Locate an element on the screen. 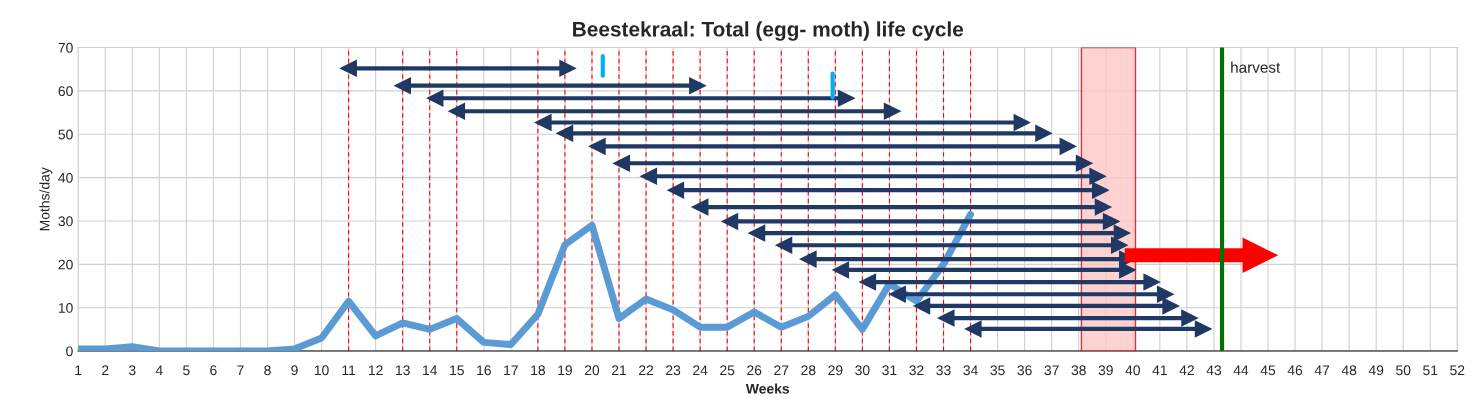  x-tick-label: 49 is located at coordinates (1376, 370).